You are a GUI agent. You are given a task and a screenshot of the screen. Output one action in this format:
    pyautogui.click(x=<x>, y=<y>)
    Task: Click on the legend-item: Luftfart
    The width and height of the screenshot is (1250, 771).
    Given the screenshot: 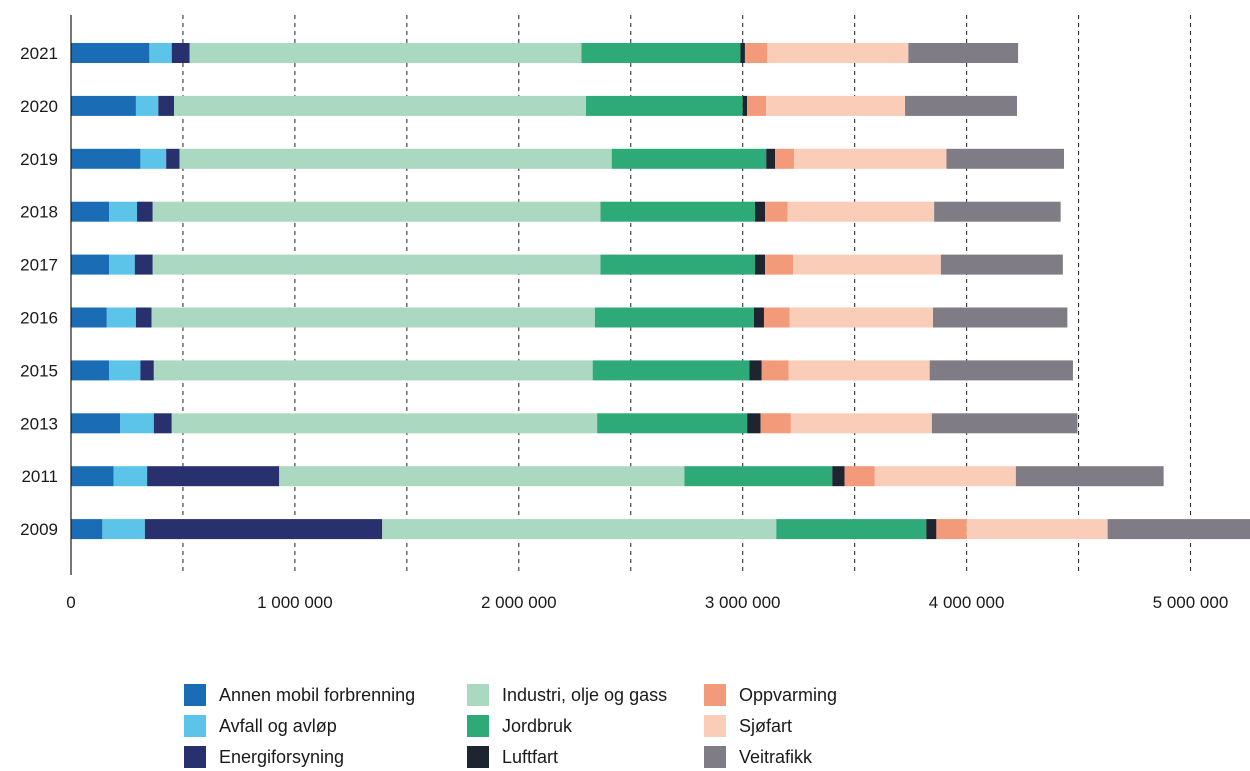 What is the action you would take?
    pyautogui.click(x=512, y=757)
    